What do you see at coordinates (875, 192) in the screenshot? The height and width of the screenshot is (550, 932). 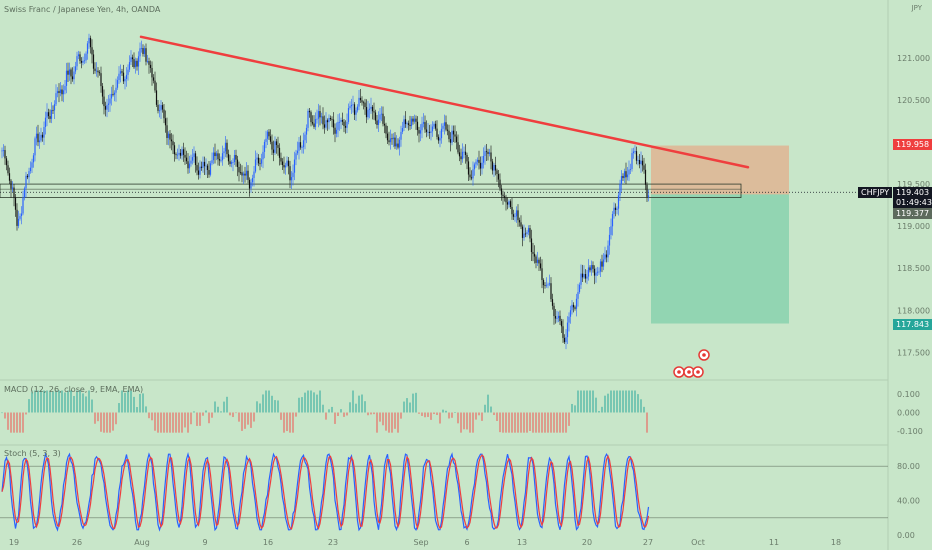 I see `symbol-tag: CHFJPY` at bounding box center [875, 192].